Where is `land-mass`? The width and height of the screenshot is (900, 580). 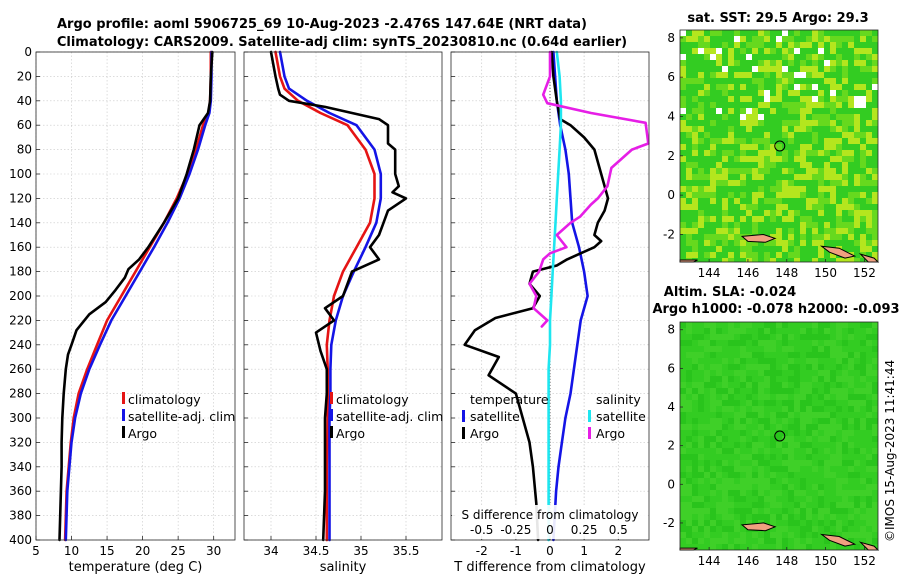
land-mass is located at coordinates (758, 527).